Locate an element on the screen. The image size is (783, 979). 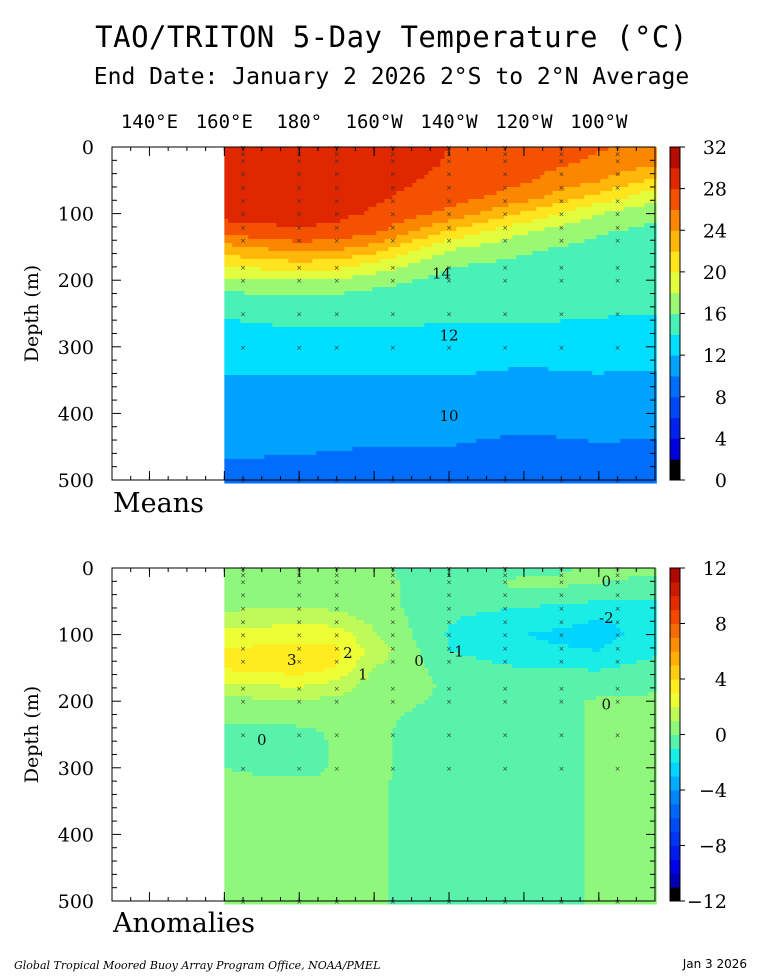
means-ytick-label-4: 400 is located at coordinates (76, 414).